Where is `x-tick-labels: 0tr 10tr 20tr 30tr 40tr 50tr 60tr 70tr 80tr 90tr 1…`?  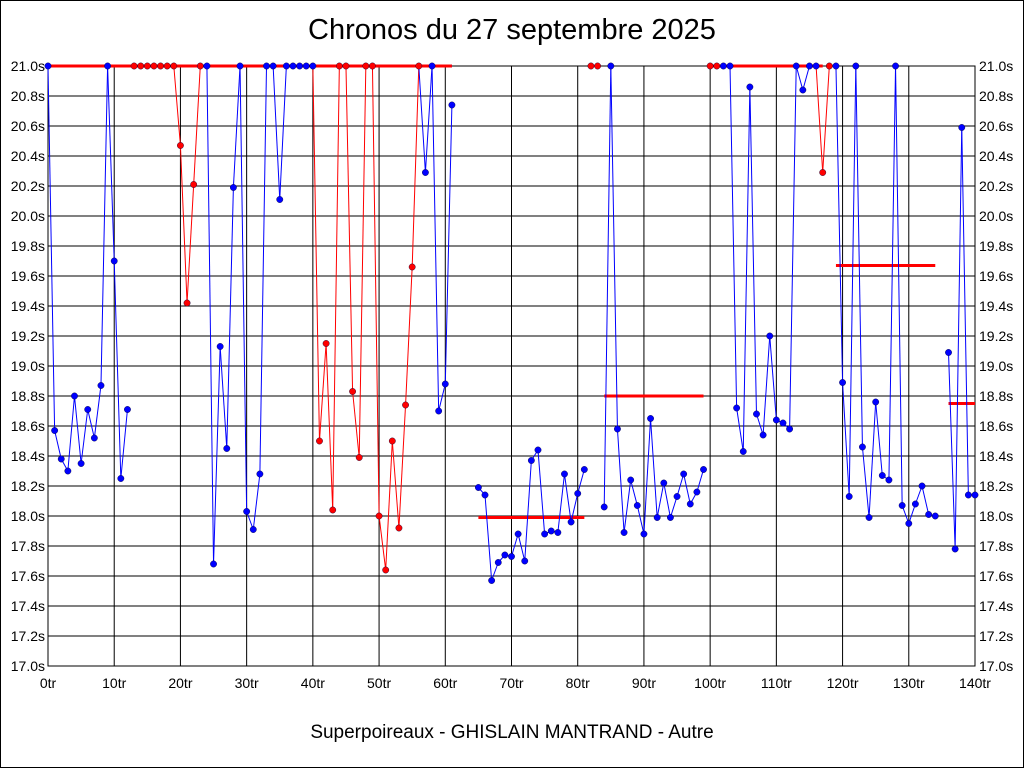 x-tick-labels: 0tr 10tr 20tr 30tr 40tr 50tr 60tr 70tr 80tr 90tr 1… is located at coordinates (515, 683).